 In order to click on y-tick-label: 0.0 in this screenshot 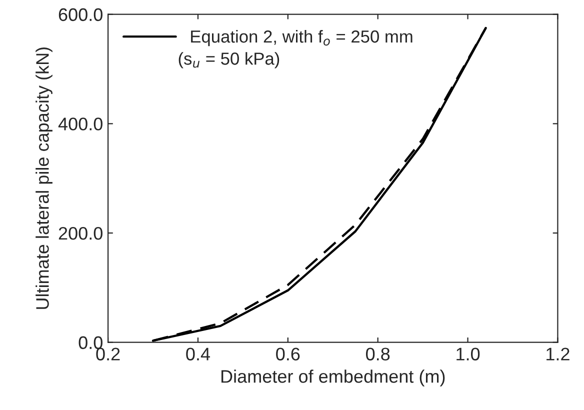, I will do `click(90, 343)`.